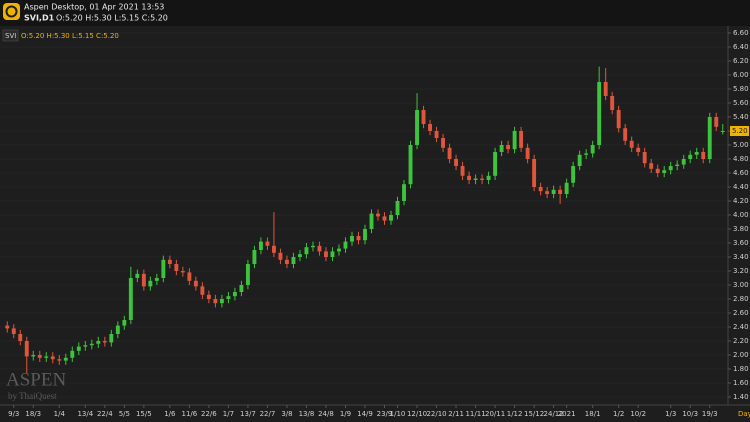 Image resolution: width=750 pixels, height=422 pixels. What do you see at coordinates (741, 187) in the screenshot?
I see `y-tick-label: 4.40` at bounding box center [741, 187].